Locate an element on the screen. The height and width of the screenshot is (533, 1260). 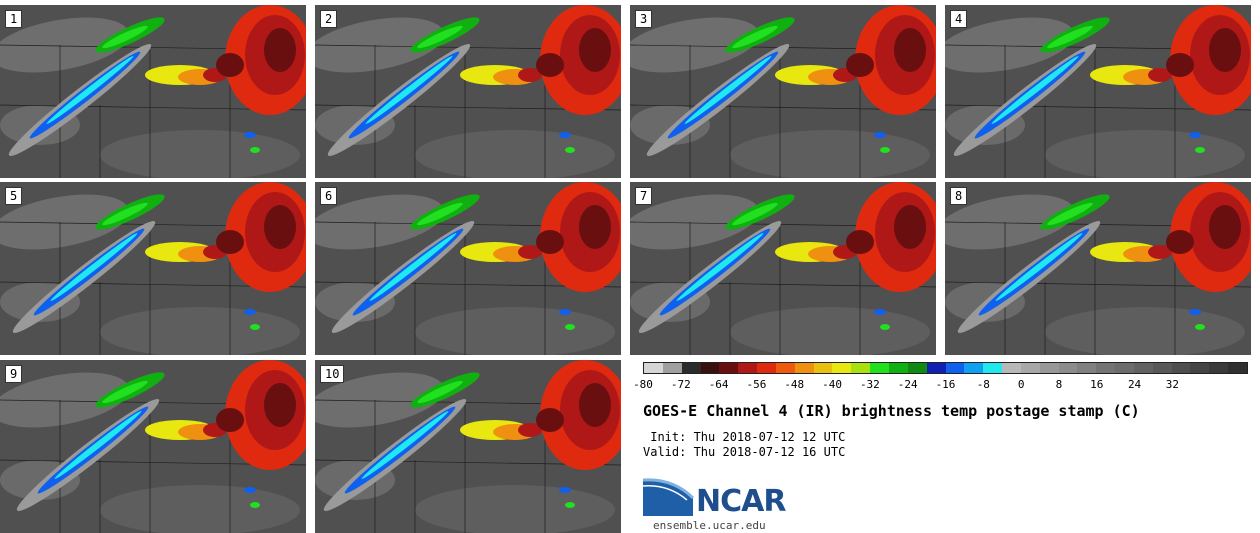
postage-stamp-panel: 10 is located at coordinates (468, 446).